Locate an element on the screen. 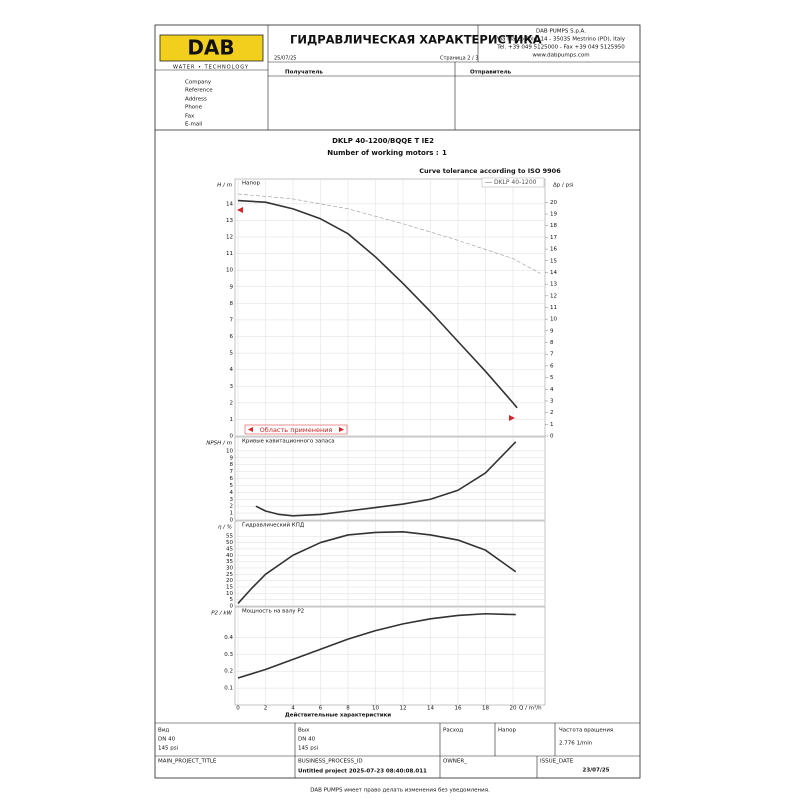 The width and height of the screenshot is (800, 800). y2-tick-label: 20 is located at coordinates (553, 203).